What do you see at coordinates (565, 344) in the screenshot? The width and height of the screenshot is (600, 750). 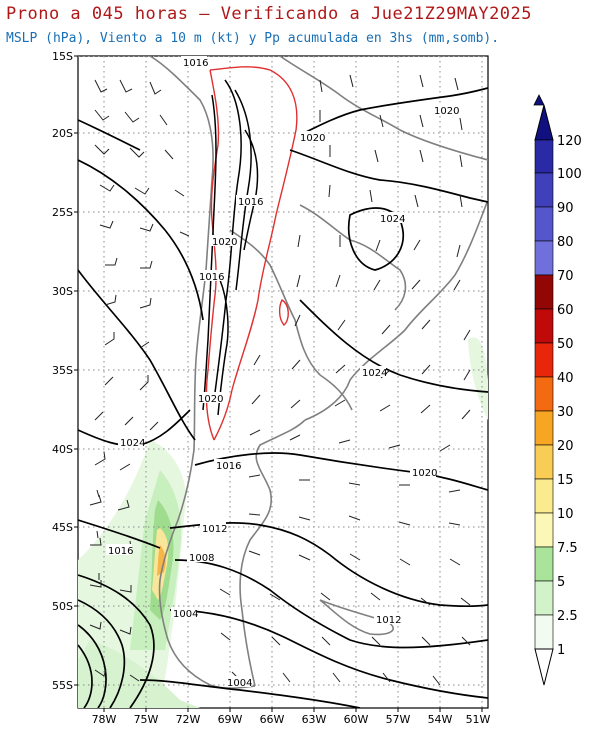 I see `svg-text: 50` at bounding box center [565, 344].